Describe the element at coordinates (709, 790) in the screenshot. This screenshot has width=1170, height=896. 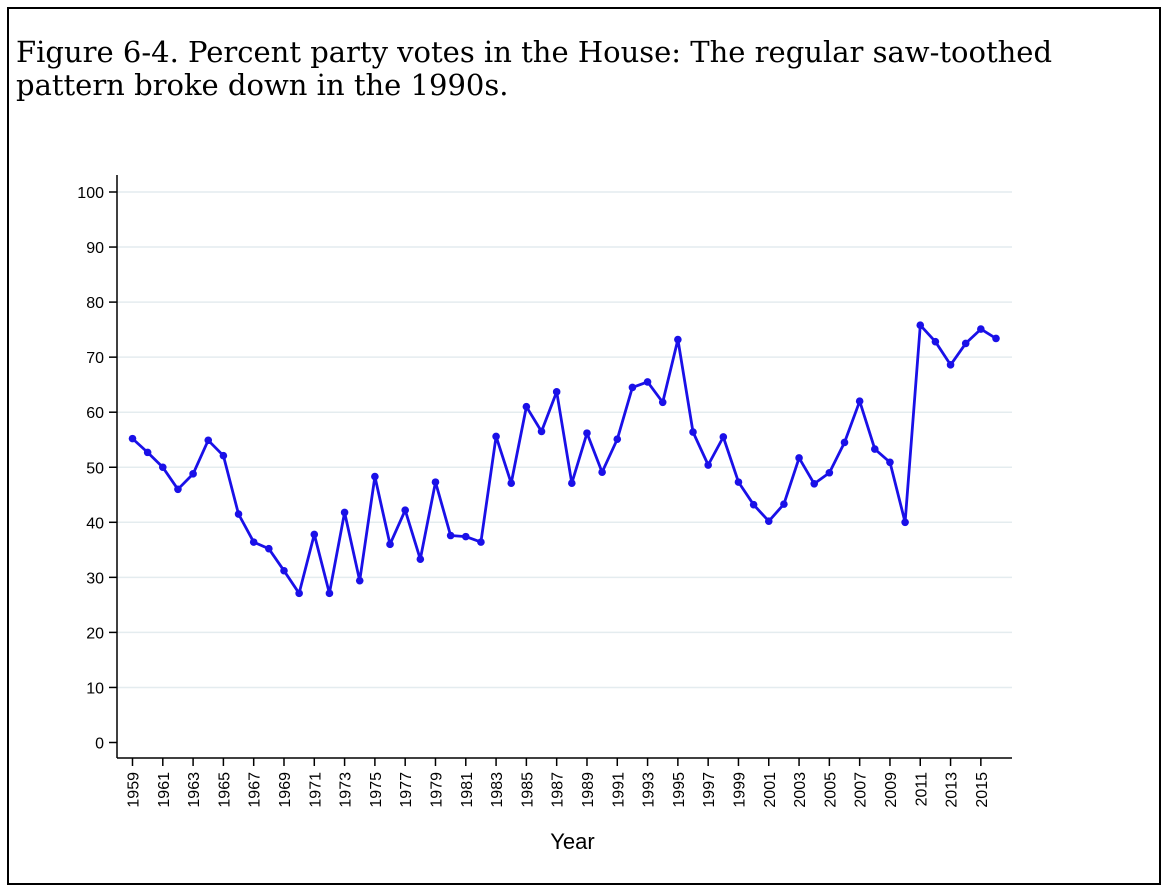
I see `x-tick-label: 1997` at that location.